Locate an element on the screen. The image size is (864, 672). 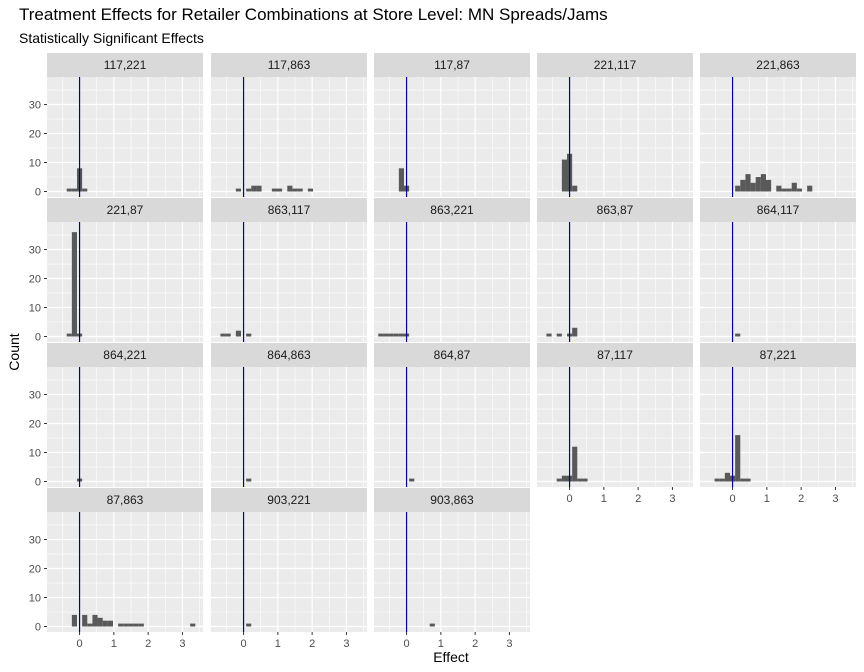
y-tick-label: 30 is located at coordinates (35, 541).